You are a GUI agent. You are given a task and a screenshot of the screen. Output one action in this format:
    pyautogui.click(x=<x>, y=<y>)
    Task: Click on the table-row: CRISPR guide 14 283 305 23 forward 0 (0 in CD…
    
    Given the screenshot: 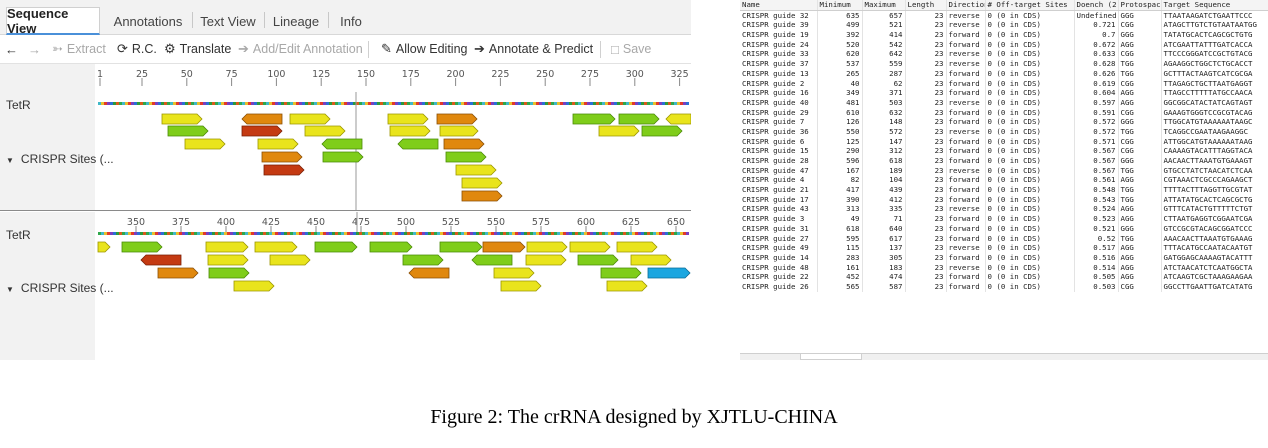 What is the action you would take?
    pyautogui.click(x=1004, y=257)
    